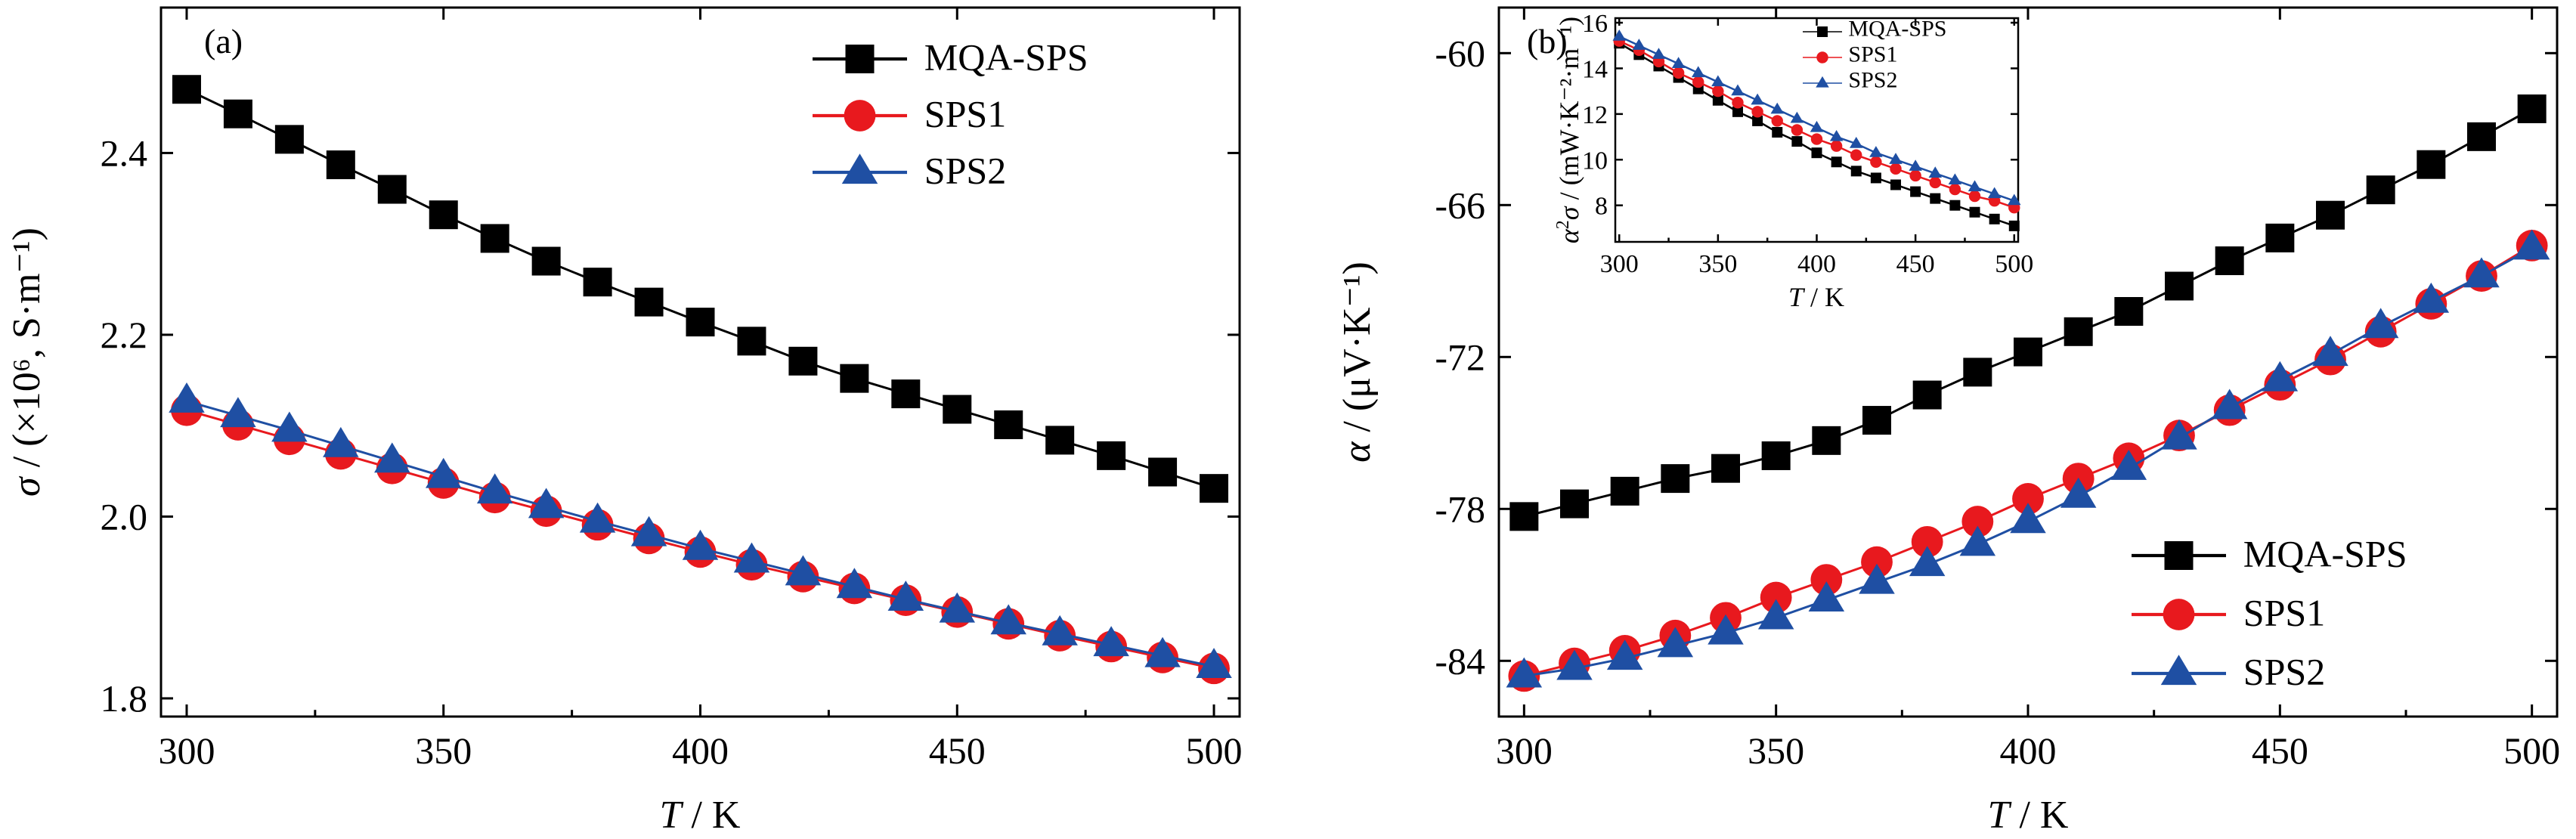 This screenshot has width=2576, height=839. What do you see at coordinates (27, 486) in the screenshot?
I see `y-axis-label-symbol: σ` at bounding box center [27, 486].